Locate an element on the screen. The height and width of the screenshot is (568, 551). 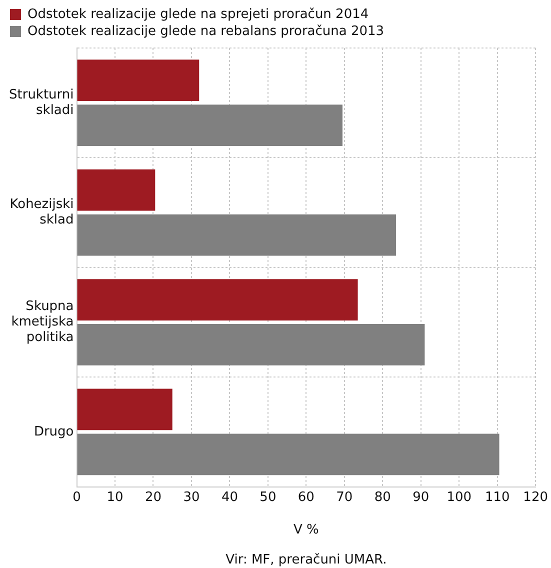
x-tick-label: 30 is located at coordinates (191, 497).